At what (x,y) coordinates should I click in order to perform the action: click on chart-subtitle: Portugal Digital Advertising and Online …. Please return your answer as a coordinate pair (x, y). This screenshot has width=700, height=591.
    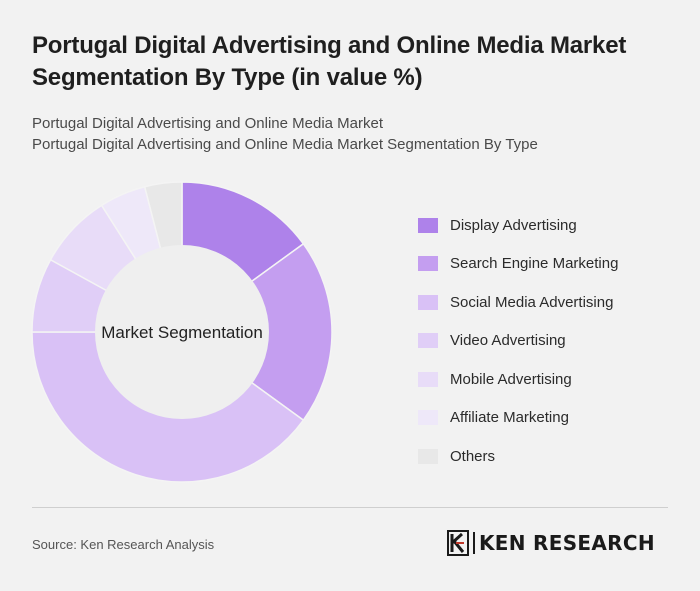
    Looking at the image, I should click on (352, 134).